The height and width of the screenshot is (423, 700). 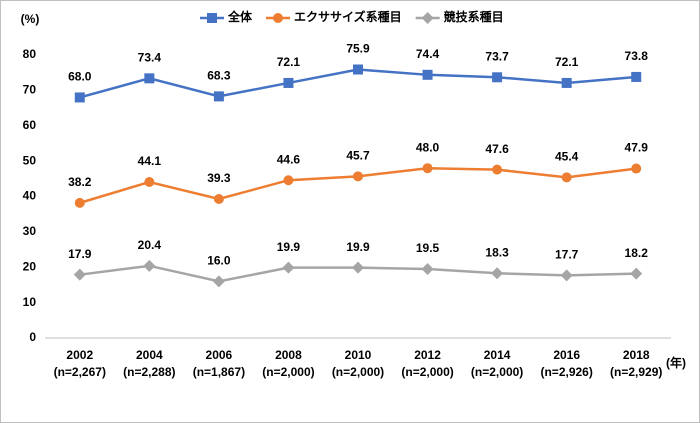 I want to click on data-label: 68.3, so click(x=219, y=76).